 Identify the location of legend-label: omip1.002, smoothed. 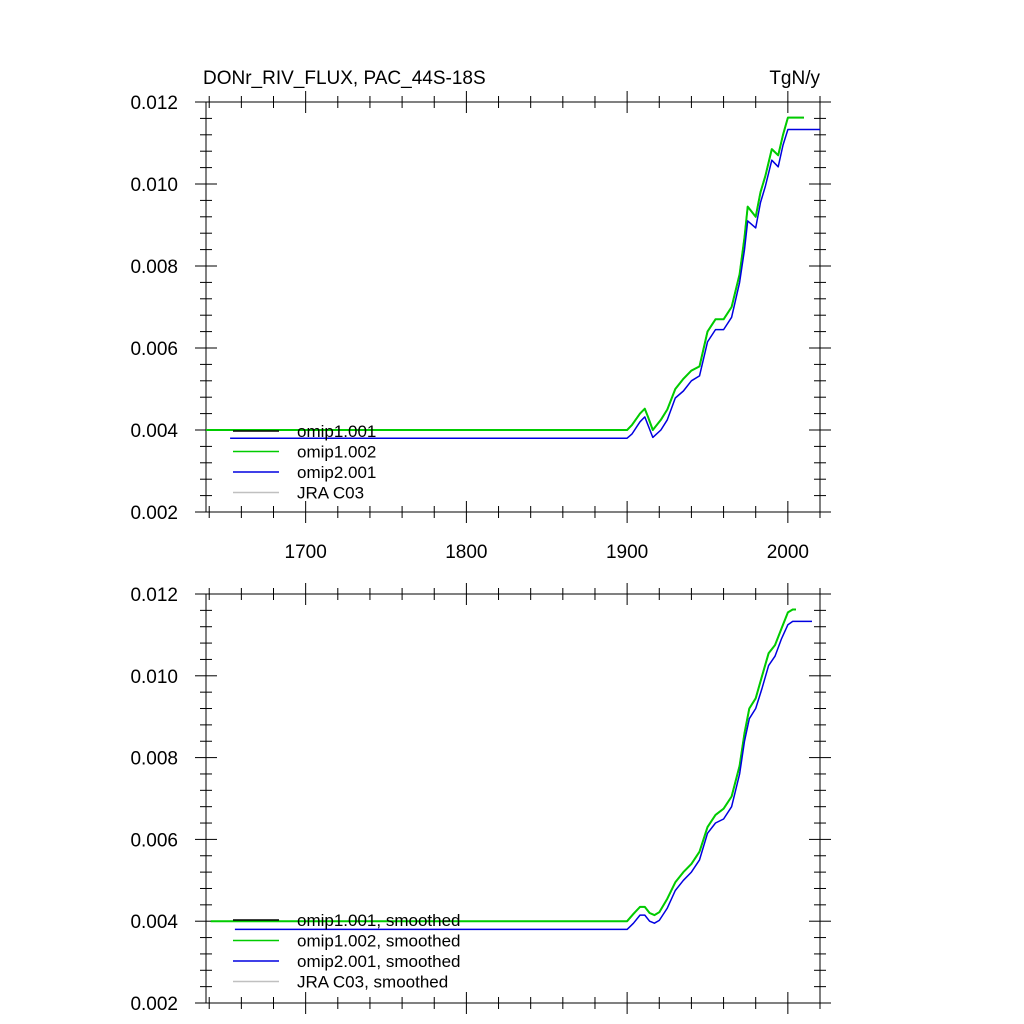
(379, 941).